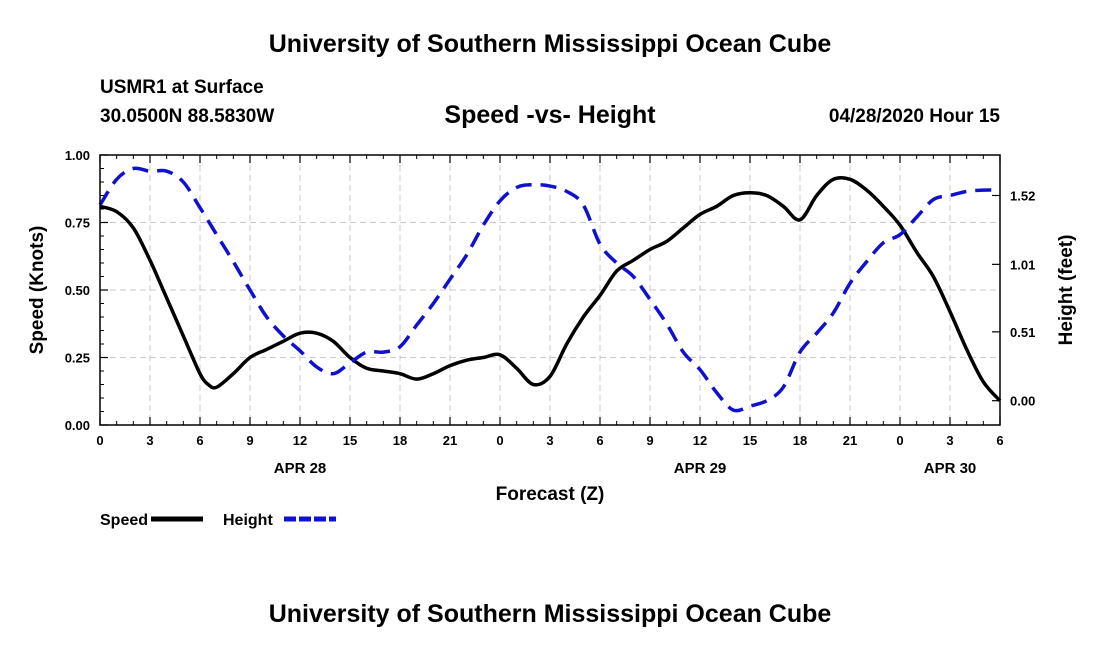  What do you see at coordinates (124, 520) in the screenshot?
I see `legend-label-speed: Speed` at bounding box center [124, 520].